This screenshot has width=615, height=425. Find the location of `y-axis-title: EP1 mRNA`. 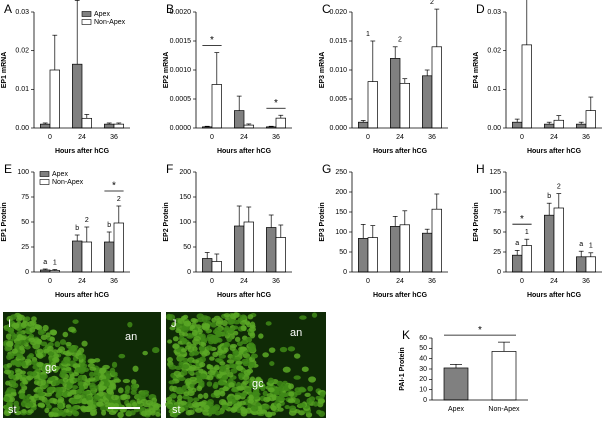

y-axis-title: EP1 mRNA is located at coordinates (4, 70).